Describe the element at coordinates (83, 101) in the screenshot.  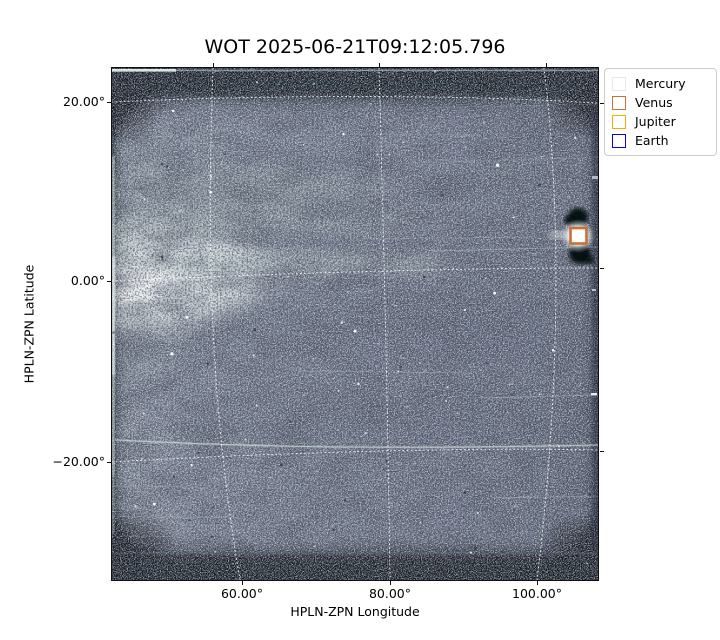
I see `y-tick-label: 20.00°` at that location.